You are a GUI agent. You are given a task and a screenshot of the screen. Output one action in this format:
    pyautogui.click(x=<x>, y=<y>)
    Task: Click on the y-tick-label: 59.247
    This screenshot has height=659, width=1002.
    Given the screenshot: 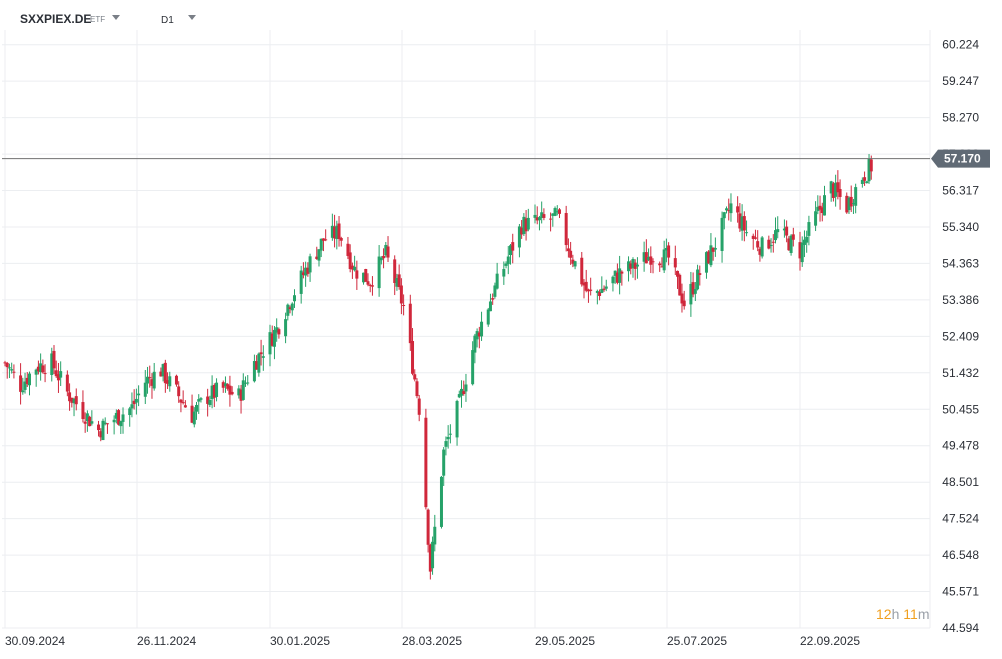 What is the action you would take?
    pyautogui.click(x=960, y=81)
    